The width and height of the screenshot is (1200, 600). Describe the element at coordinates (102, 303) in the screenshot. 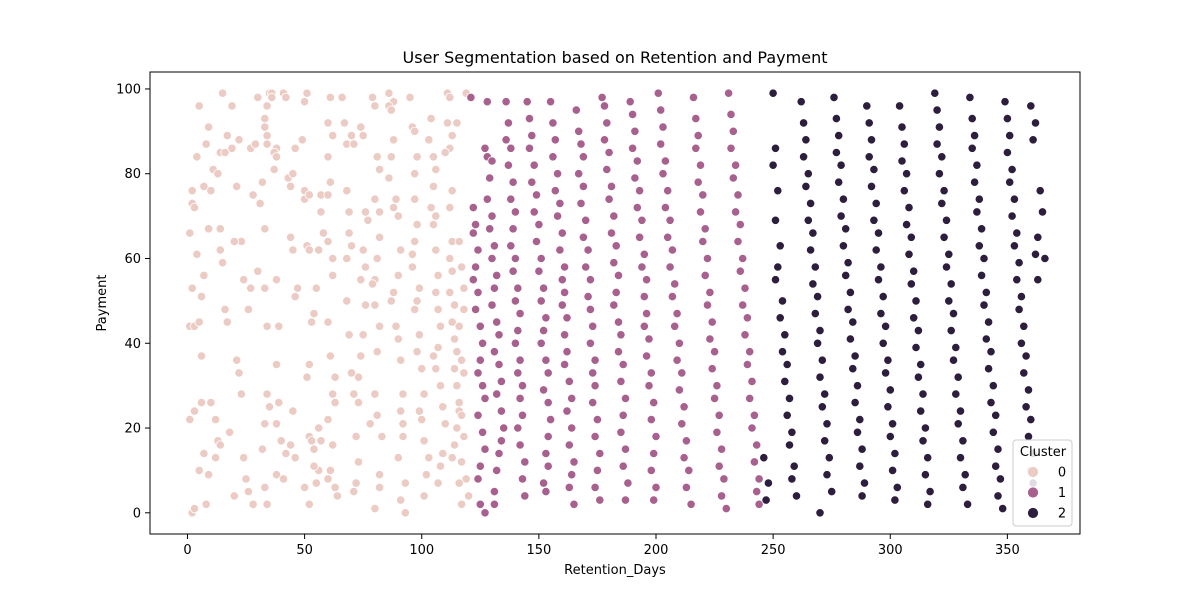

I see `y-axis-label: Payment` at that location.